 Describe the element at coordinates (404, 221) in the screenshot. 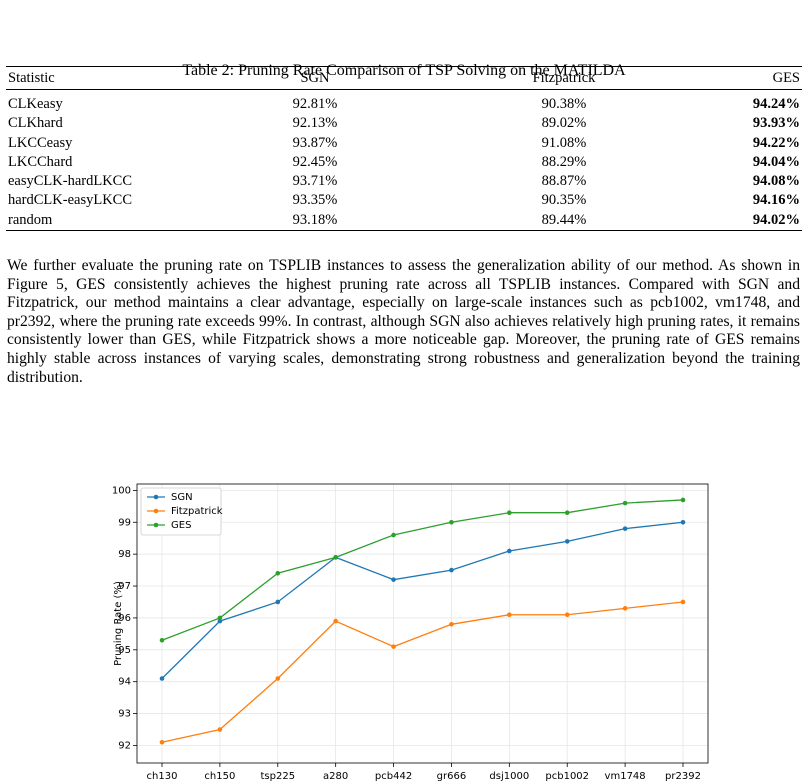

I see `table-row: random 93.18% 89.44% 94.02%` at that location.